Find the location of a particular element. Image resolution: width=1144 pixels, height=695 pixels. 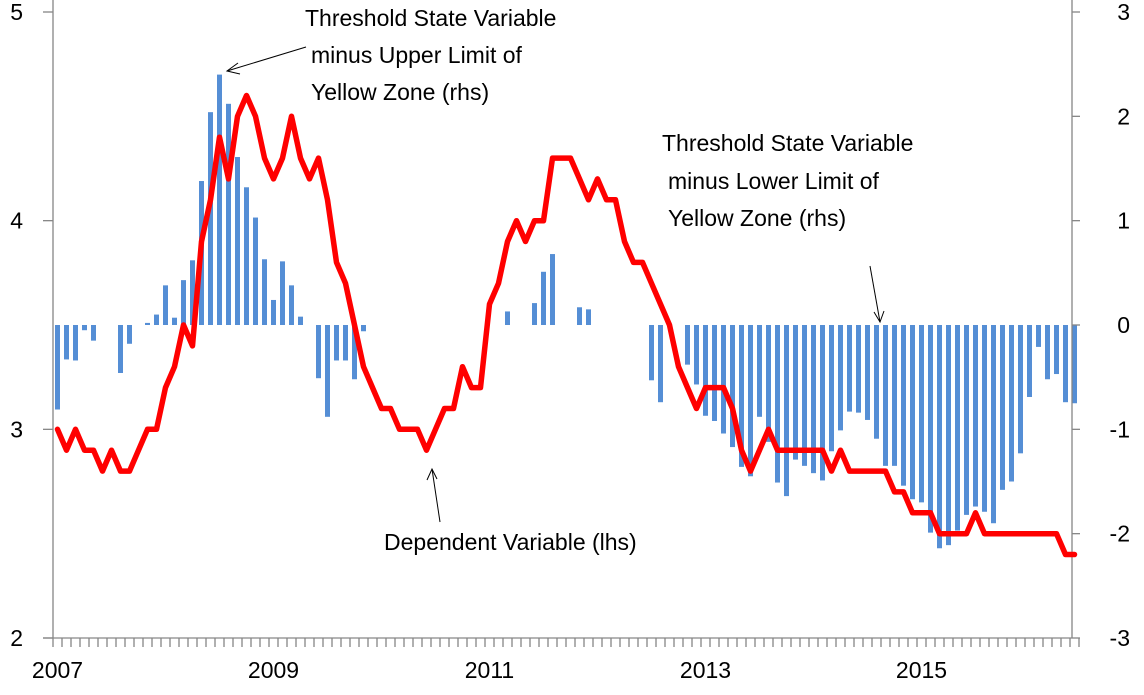

right-y-tick-label: -3 is located at coordinates (1120, 638).